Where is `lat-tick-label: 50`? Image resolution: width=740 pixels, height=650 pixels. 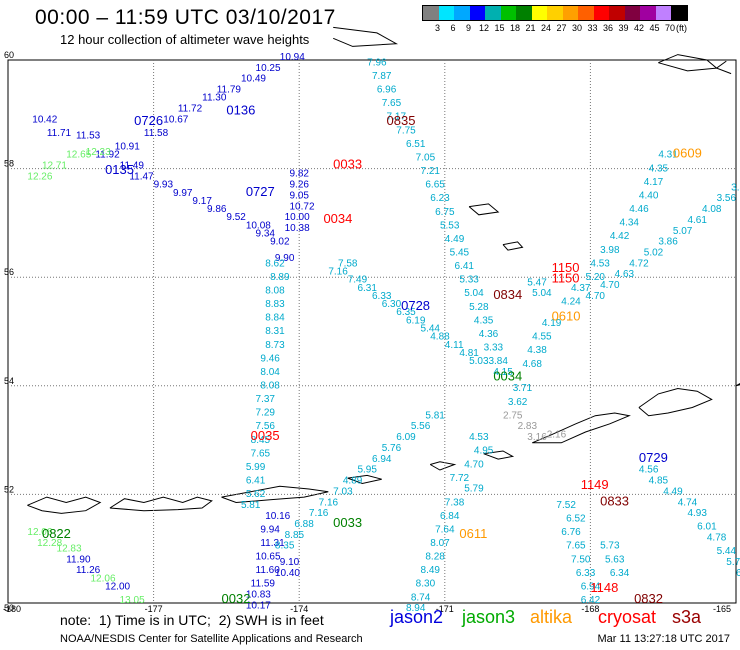
lat-tick-label: 50 is located at coordinates (9, 608).